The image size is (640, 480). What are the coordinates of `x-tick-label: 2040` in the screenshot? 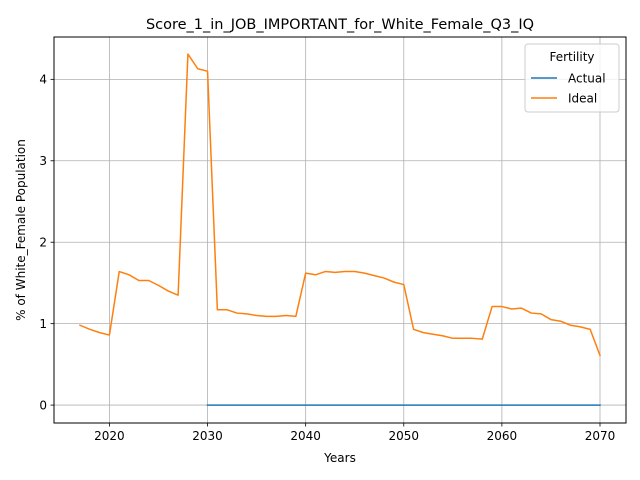 It's located at (305, 436).